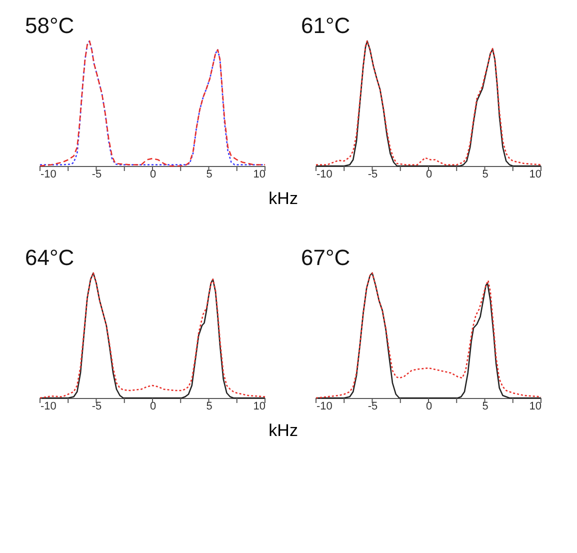 The image size is (577, 553). What do you see at coordinates (49, 25) in the screenshot?
I see `chart-title: 58°C` at bounding box center [49, 25].